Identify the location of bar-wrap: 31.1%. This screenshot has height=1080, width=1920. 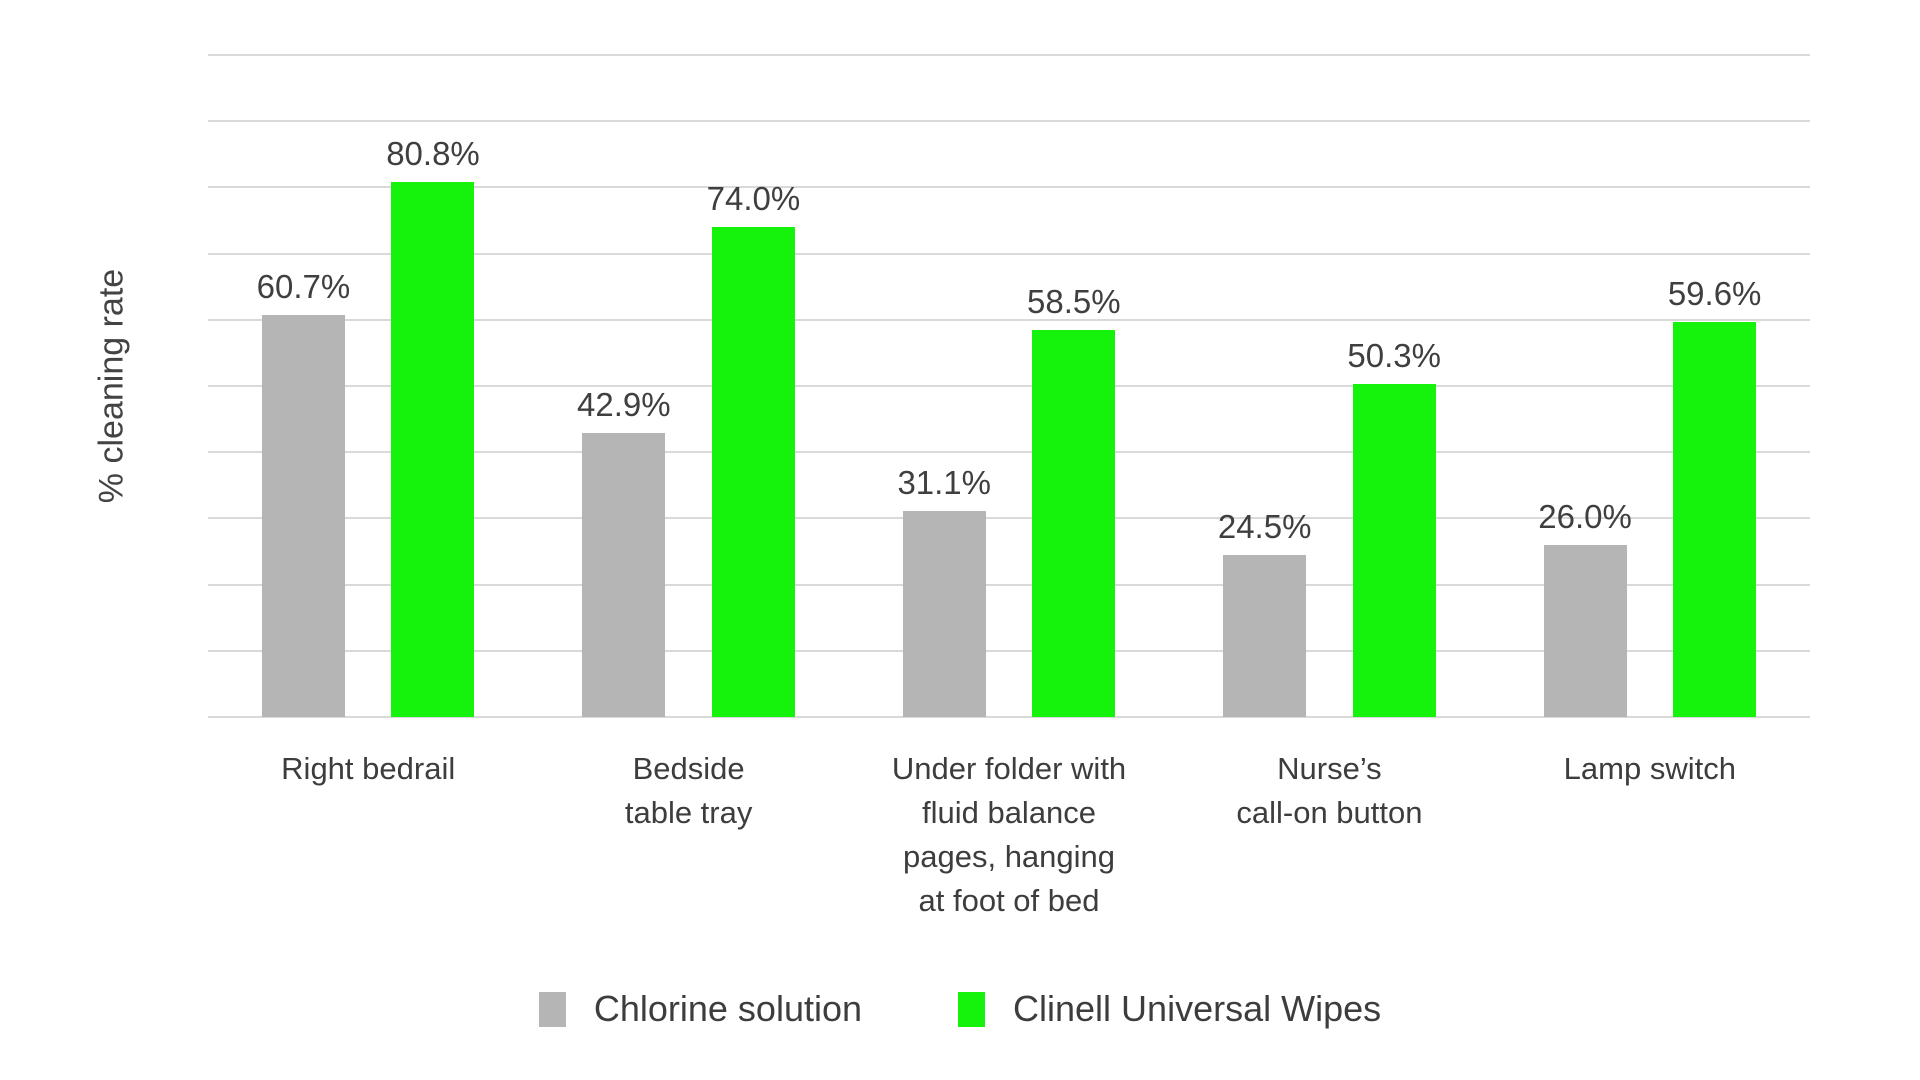
(944, 590).